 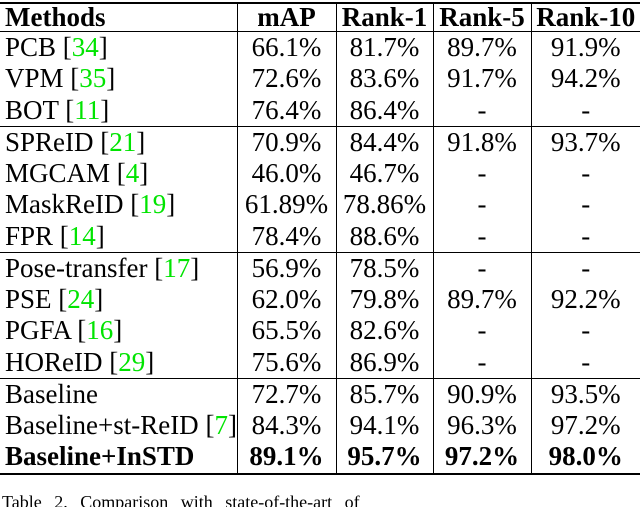 I want to click on method-cell: FPR [14], so click(x=55, y=235).